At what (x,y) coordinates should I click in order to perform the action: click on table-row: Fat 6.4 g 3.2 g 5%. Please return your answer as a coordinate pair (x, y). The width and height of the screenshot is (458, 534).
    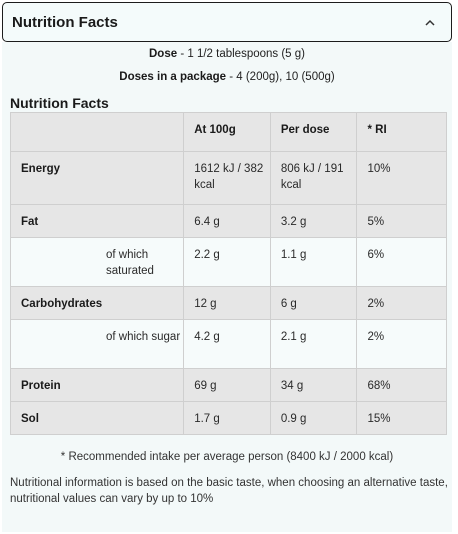
    Looking at the image, I should click on (228, 221).